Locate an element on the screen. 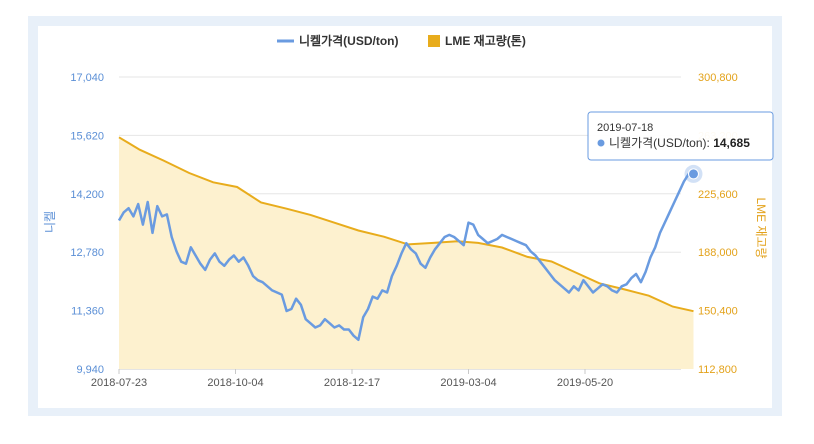 Image resolution: width=814 pixels, height=444 pixels. y-right-tick-label: 188,000 is located at coordinates (718, 253).